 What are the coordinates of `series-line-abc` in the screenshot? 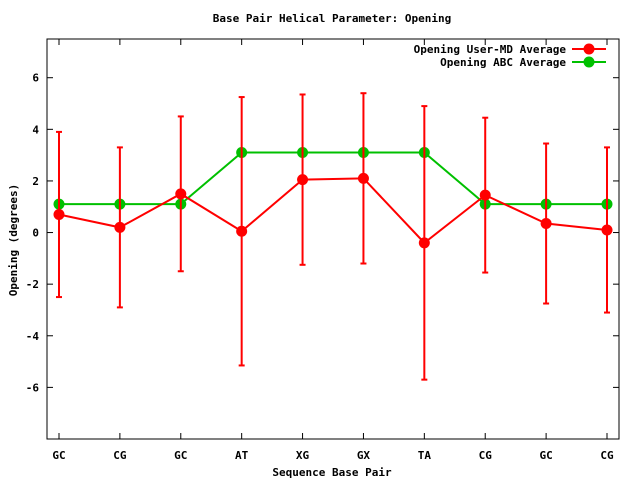 It's located at (333, 178).